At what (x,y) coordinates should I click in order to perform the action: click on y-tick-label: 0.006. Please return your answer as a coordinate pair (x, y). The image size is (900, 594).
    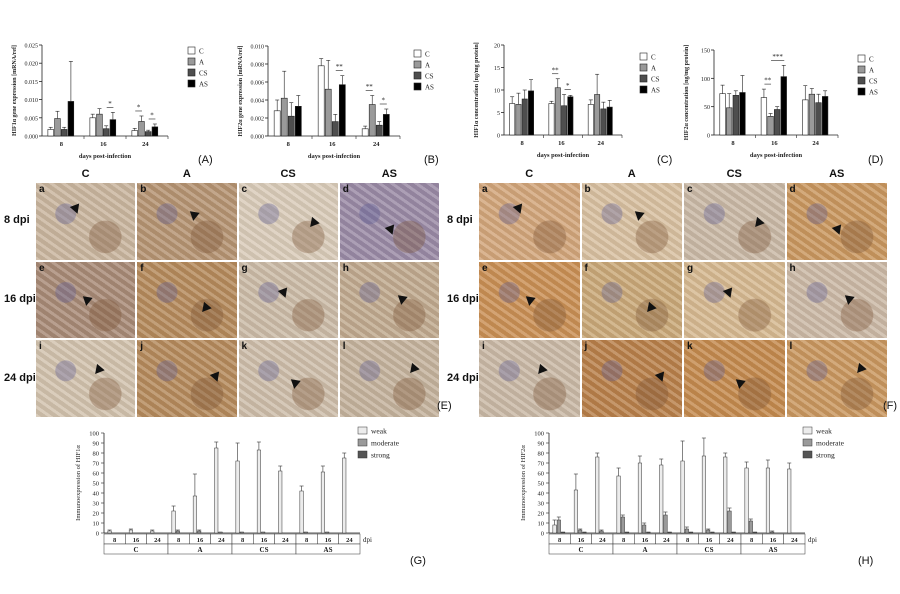
    Looking at the image, I should click on (258, 84).